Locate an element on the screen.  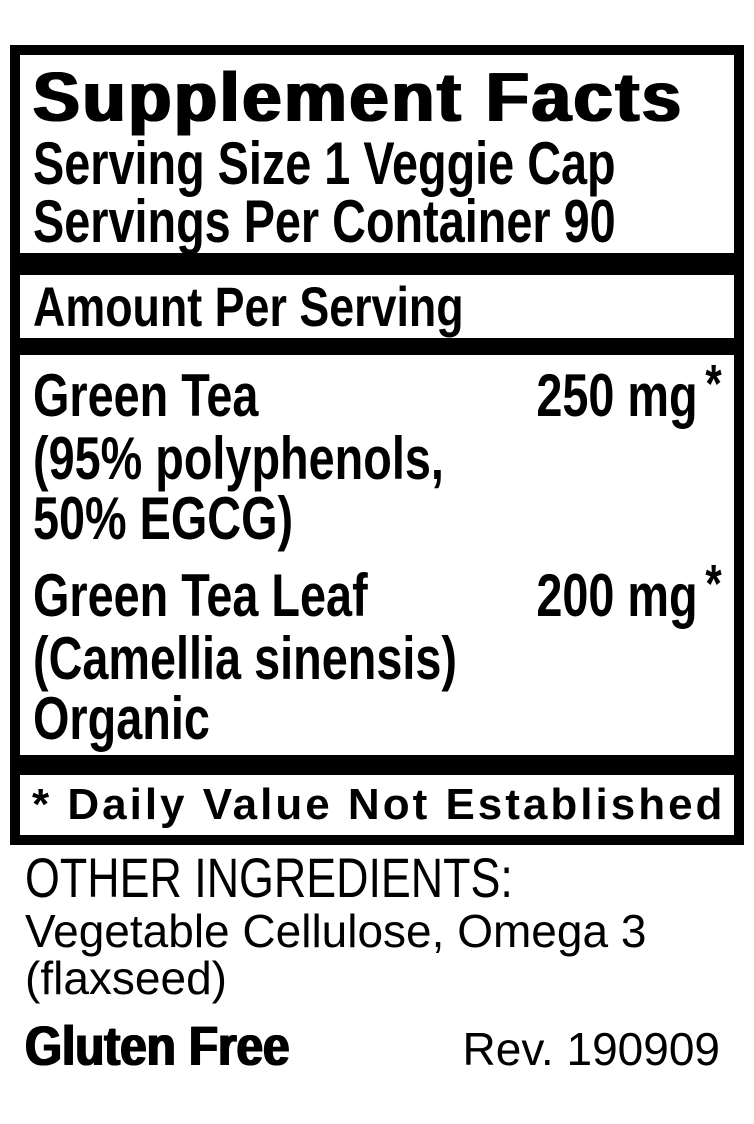
daily-value-footnote: * Daily Value Not Established is located at coordinates (379, 804).